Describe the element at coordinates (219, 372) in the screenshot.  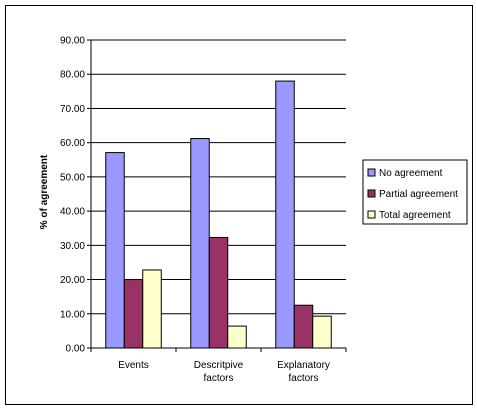
I see `x-tick-label: Descritpive factors` at that location.